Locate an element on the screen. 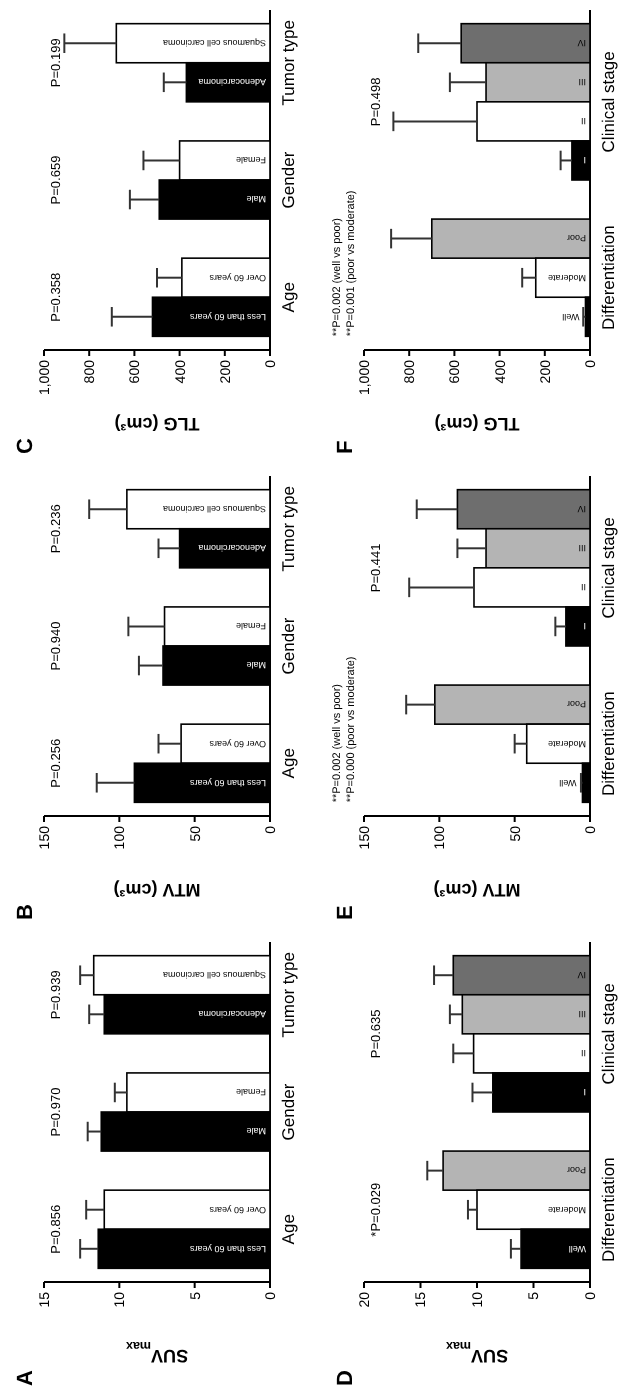 This screenshot has width=640, height=1398. text: A is located at coordinates (26, 1378).